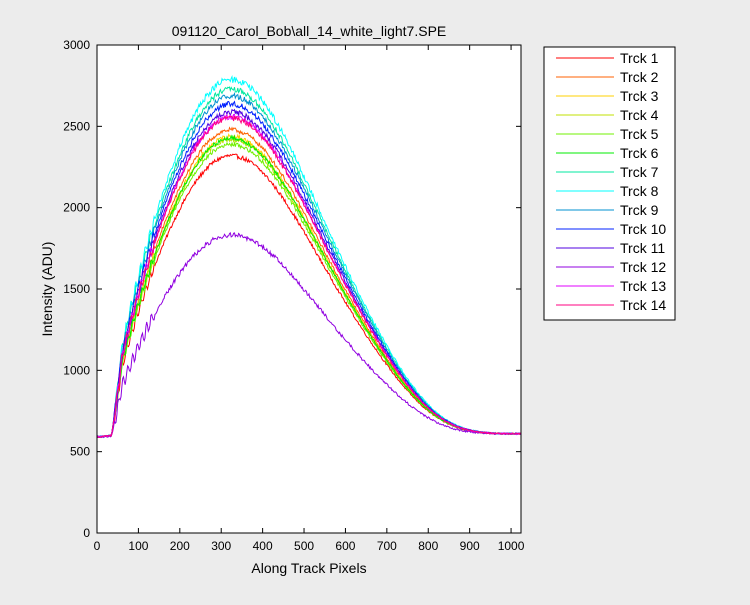 This screenshot has height=605, width=750. I want to click on chart-title: 091120_Carol_Bob\all_14_white_light7.SPE, so click(309, 31).